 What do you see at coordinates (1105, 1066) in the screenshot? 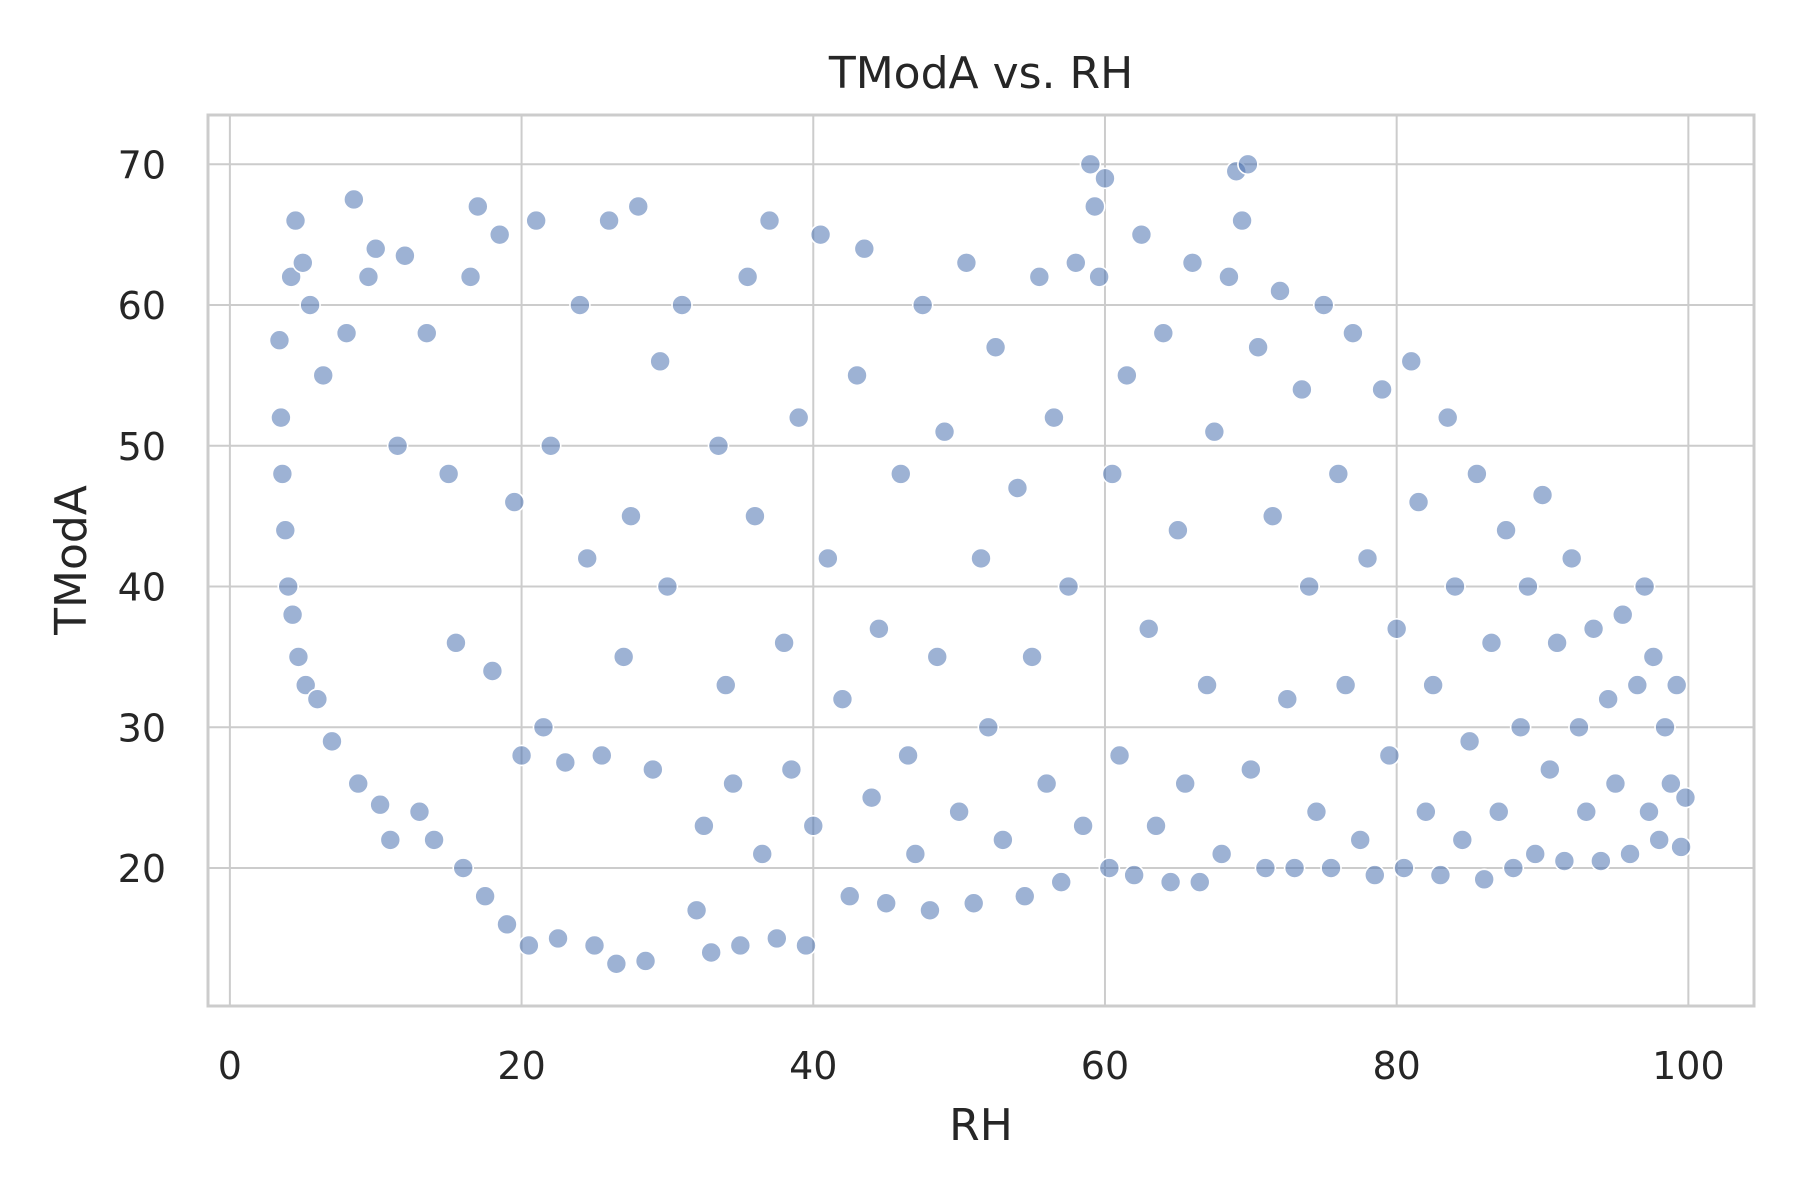
I see `x-tick-label: 60` at bounding box center [1105, 1066].